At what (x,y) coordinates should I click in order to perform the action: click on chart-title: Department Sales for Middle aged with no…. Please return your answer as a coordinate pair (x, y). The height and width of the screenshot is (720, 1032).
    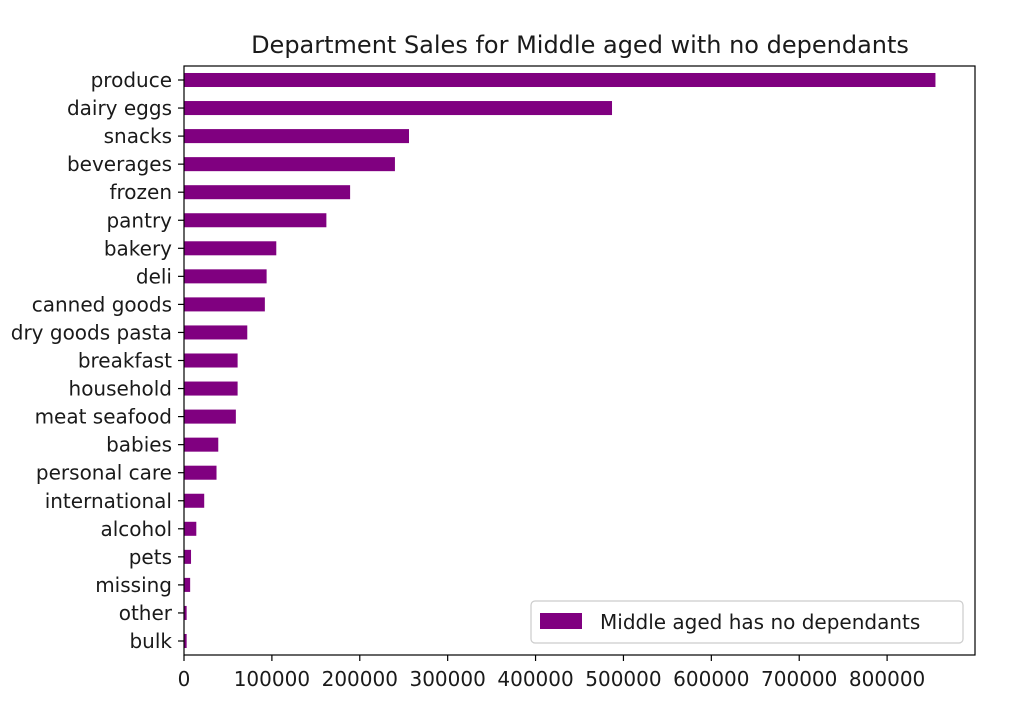
    Looking at the image, I should click on (580, 45).